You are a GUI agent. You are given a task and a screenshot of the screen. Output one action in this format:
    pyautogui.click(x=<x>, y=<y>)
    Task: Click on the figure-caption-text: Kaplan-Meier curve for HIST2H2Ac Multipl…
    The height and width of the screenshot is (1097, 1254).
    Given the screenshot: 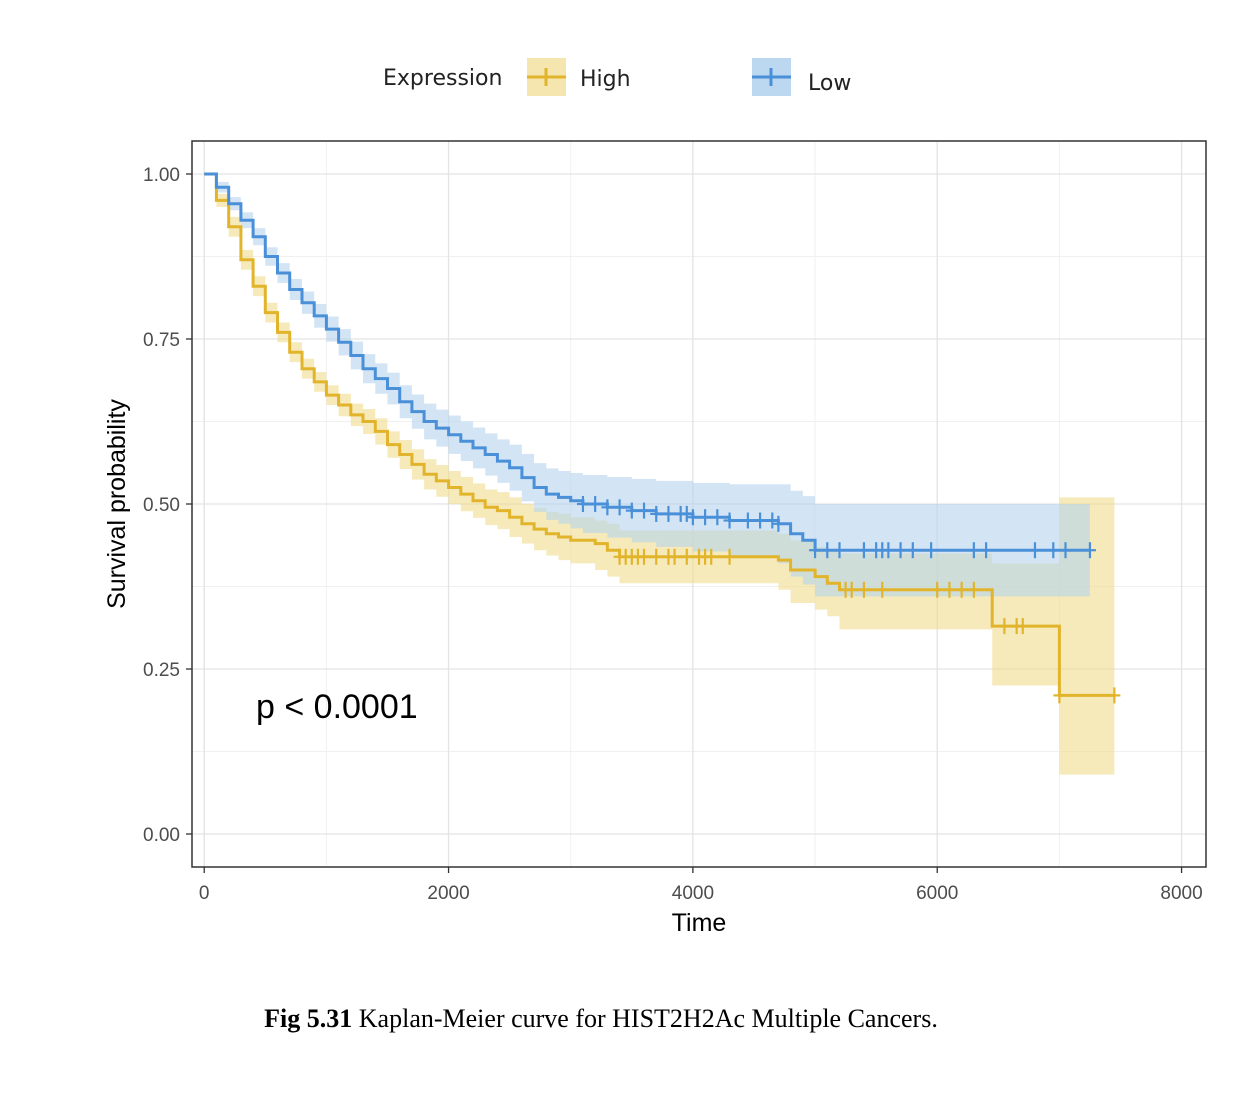 What is the action you would take?
    pyautogui.click(x=645, y=1018)
    